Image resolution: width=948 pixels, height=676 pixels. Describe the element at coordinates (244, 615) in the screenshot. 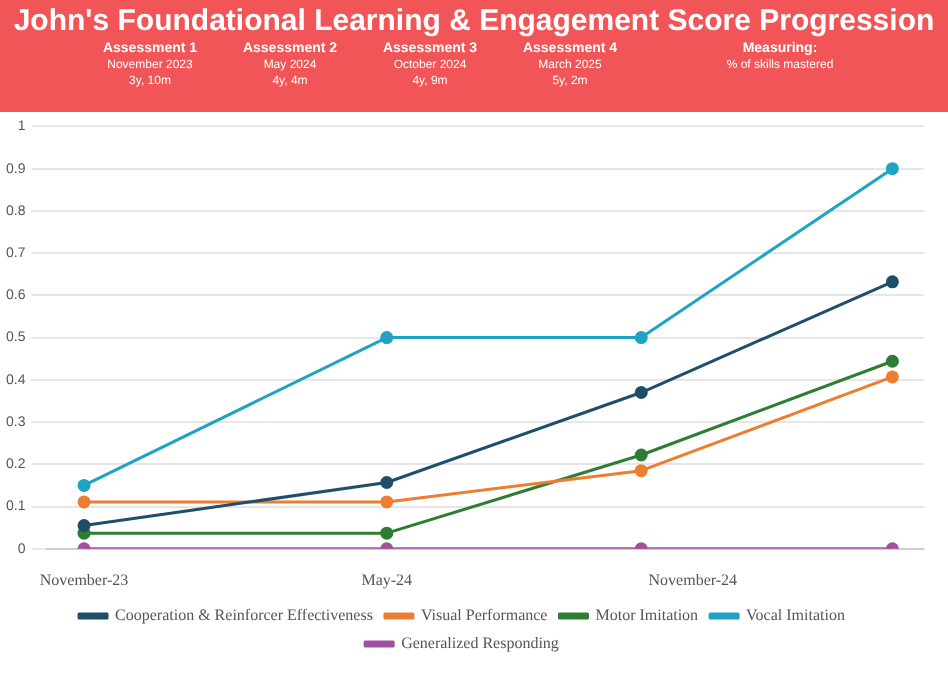

I see `legend-label: Cooperation & Reinforcer Effectiveness` at that location.